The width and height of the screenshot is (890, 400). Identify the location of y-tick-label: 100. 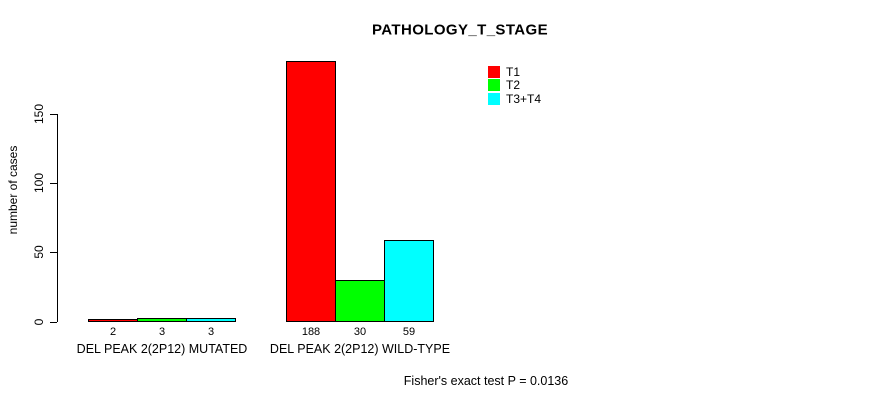
(39, 183).